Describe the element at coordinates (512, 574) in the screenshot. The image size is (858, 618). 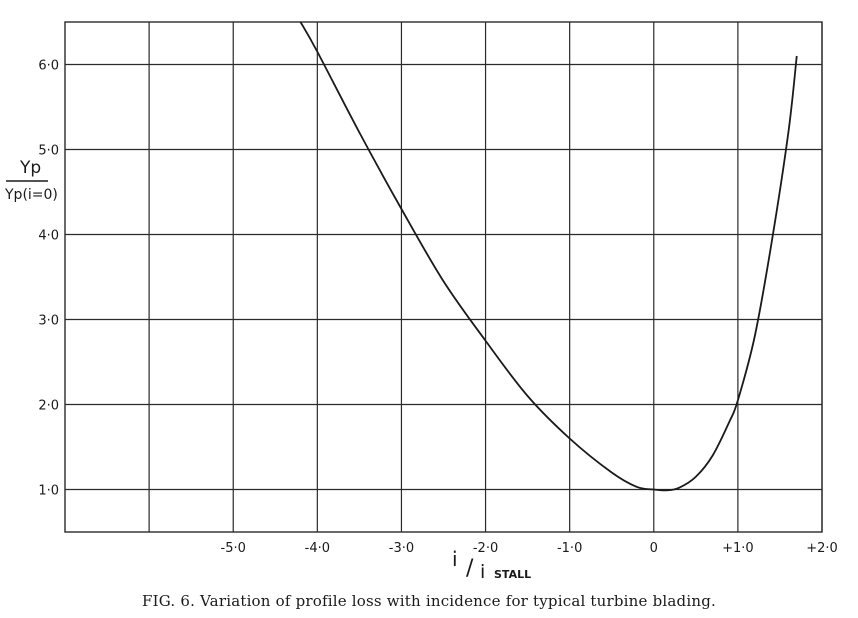
I see `x-label-subscript: STALL` at that location.